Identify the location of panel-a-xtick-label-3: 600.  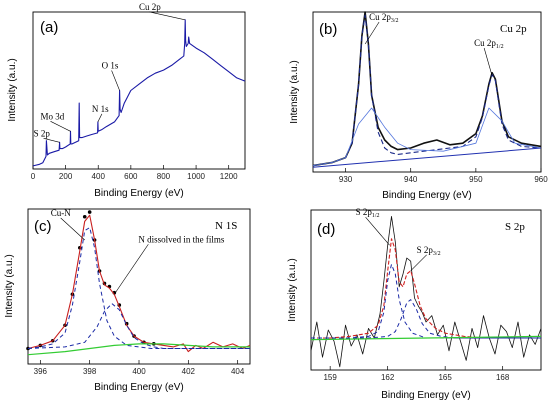
(131, 176).